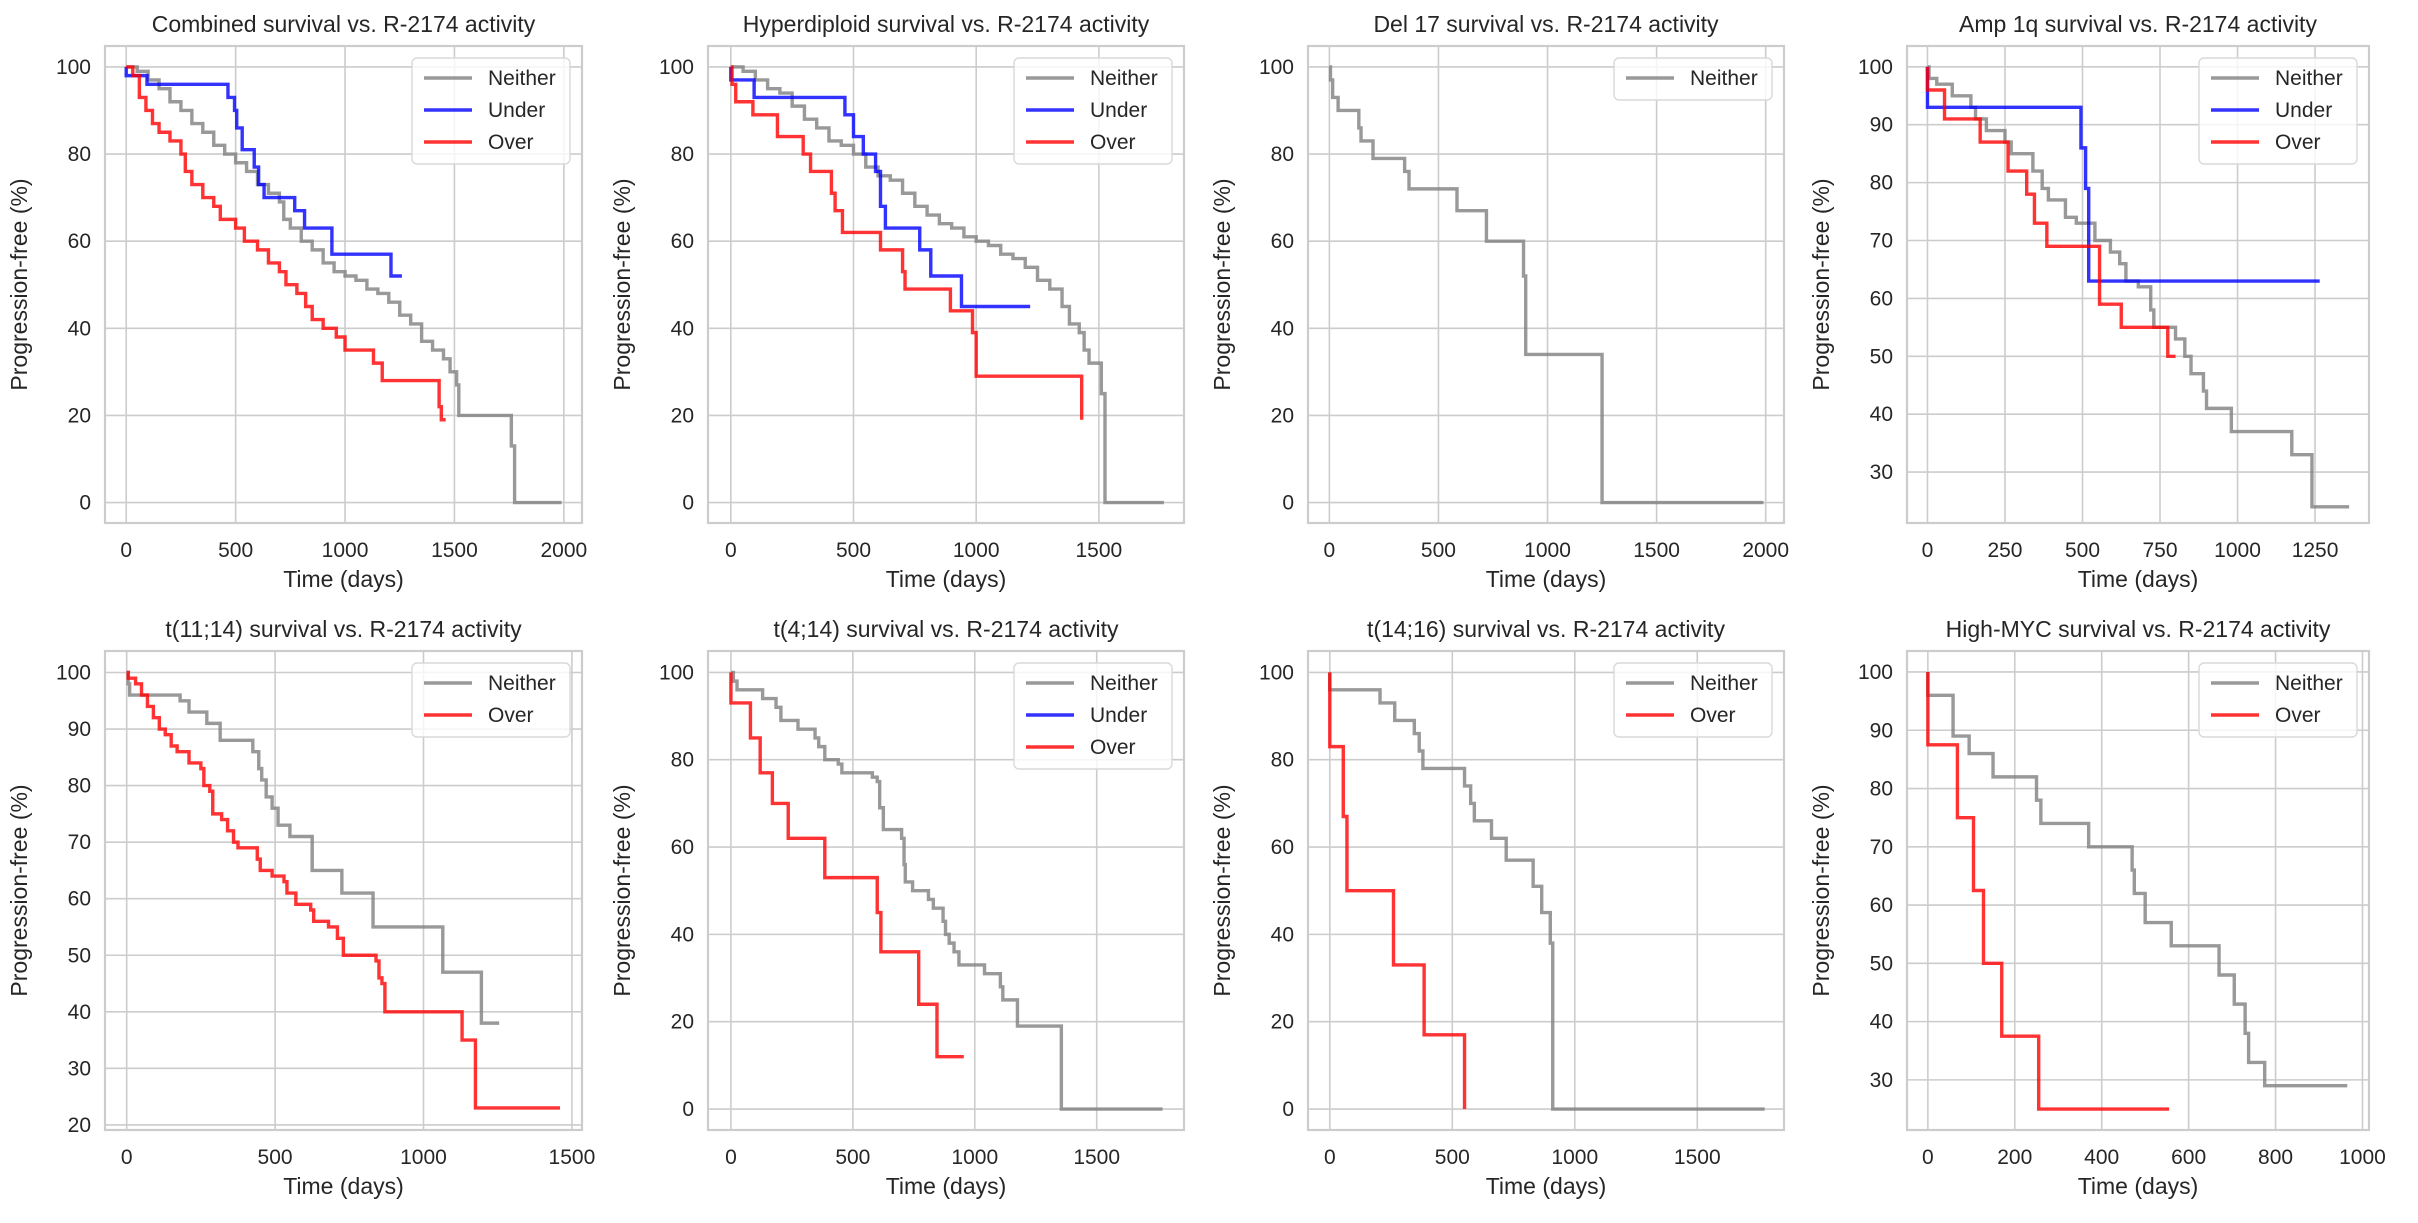 This screenshot has height=1223, width=2418. I want to click on x-tick-label: 2000, so click(563, 550).